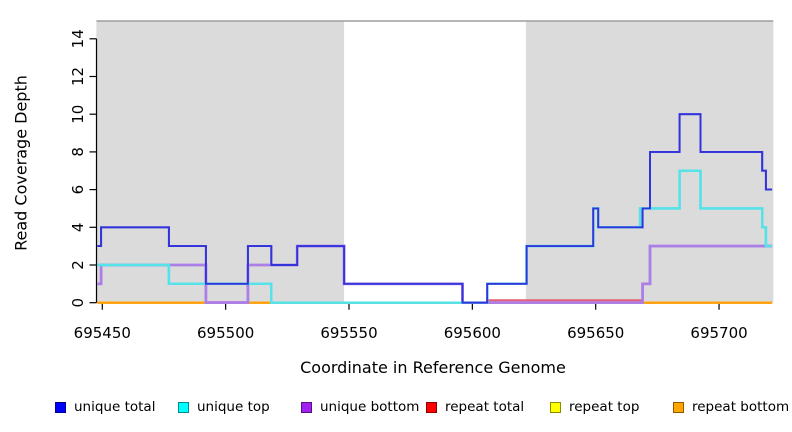 This screenshot has width=792, height=432. I want to click on x-tick-label: 695600, so click(472, 333).